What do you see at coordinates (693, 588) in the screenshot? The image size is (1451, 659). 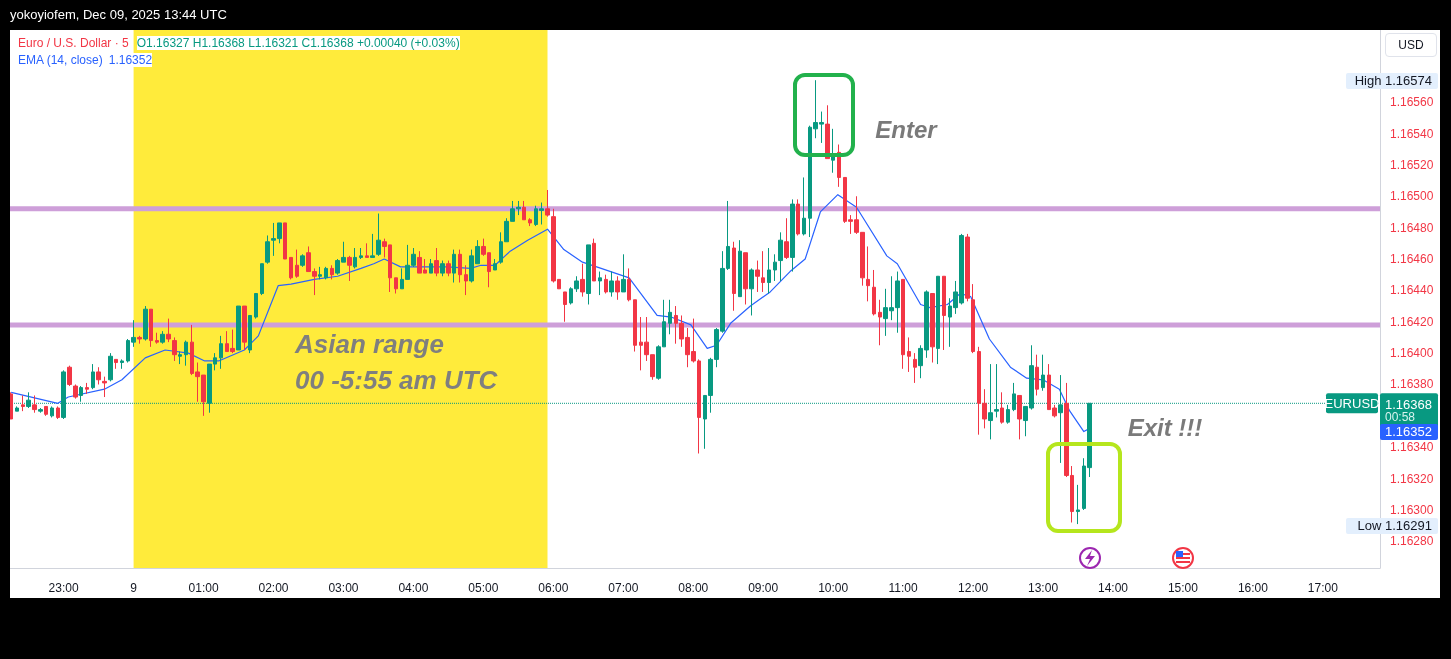 I see `x-tick-label: 08:00` at bounding box center [693, 588].